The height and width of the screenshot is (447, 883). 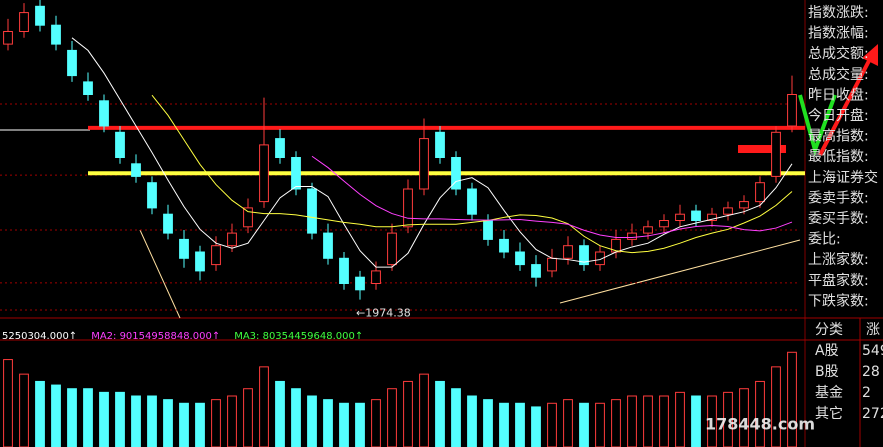 What do you see at coordinates (838, 198) in the screenshot?
I see `side-label: 委卖手数:` at bounding box center [838, 198].